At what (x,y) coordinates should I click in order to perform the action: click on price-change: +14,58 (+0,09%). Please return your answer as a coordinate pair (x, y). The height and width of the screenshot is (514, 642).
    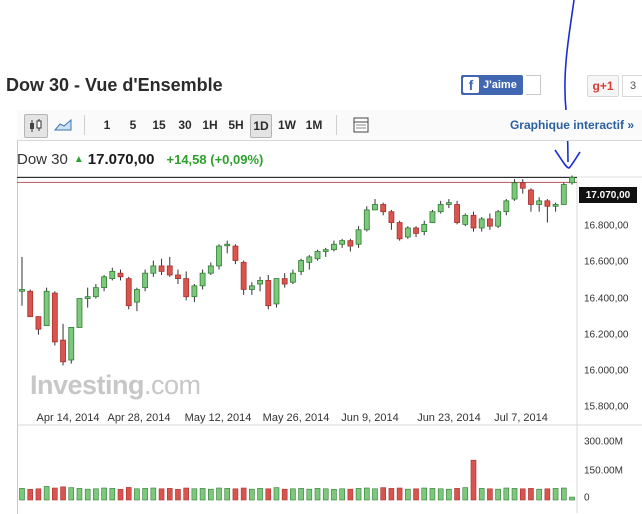
    Looking at the image, I should click on (215, 159).